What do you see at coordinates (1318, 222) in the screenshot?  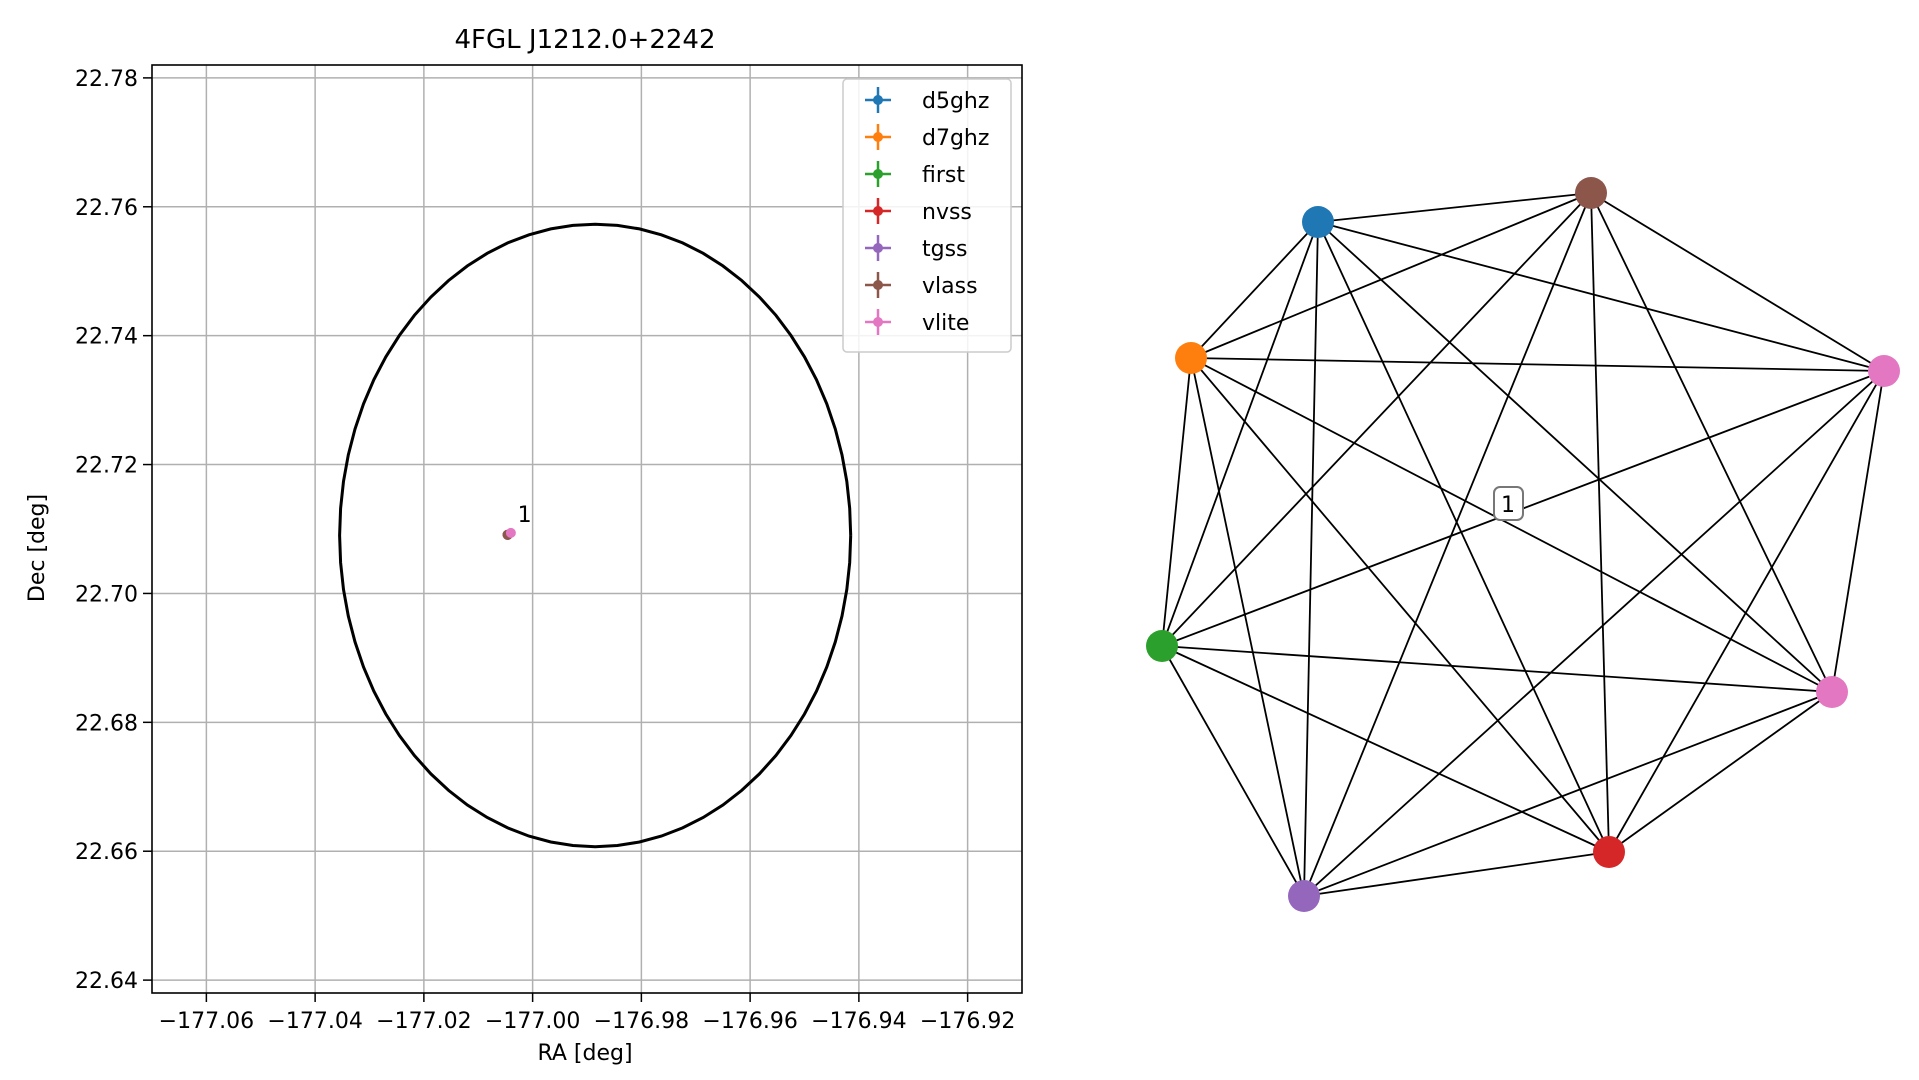 I see `graph-node-d5ghz` at bounding box center [1318, 222].